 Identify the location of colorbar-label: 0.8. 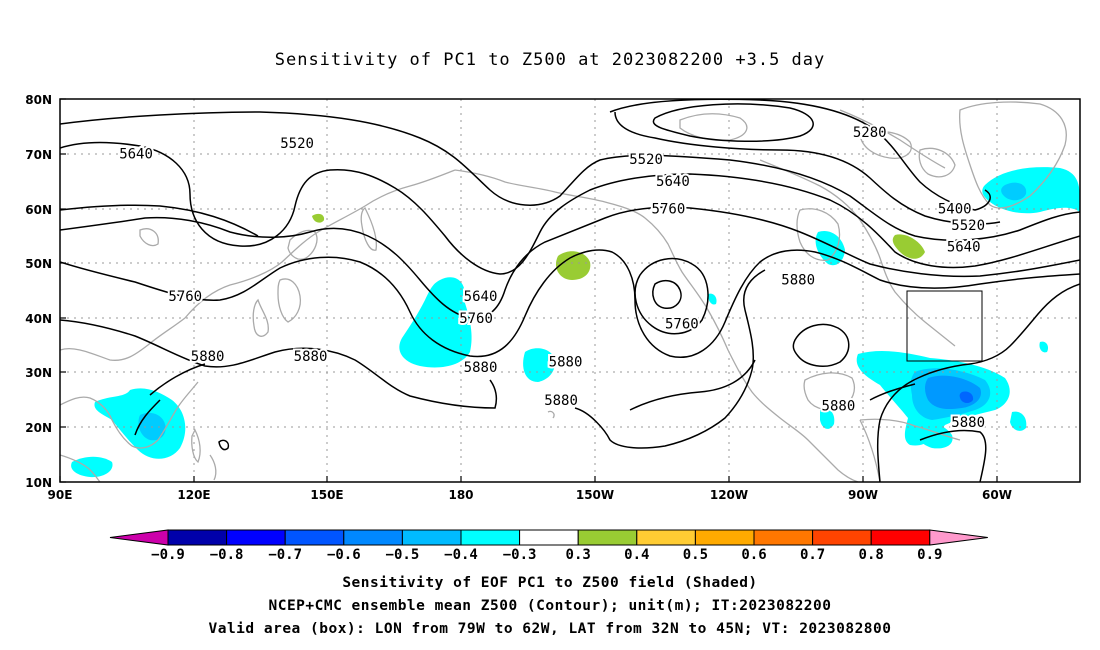
(871, 555).